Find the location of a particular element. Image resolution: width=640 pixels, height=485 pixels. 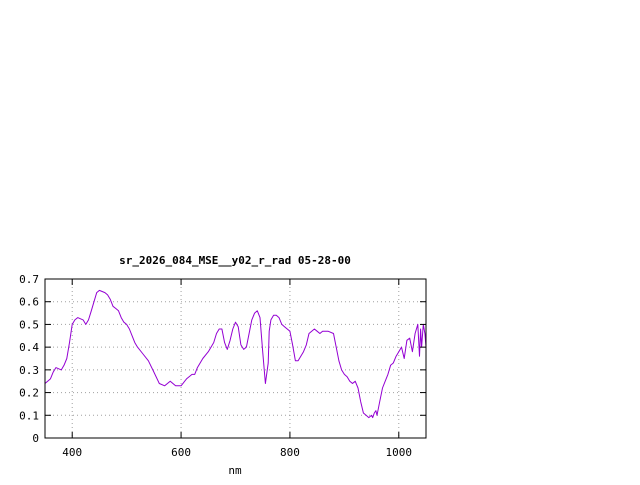

y-tick-label: 0.3 is located at coordinates (29, 370).